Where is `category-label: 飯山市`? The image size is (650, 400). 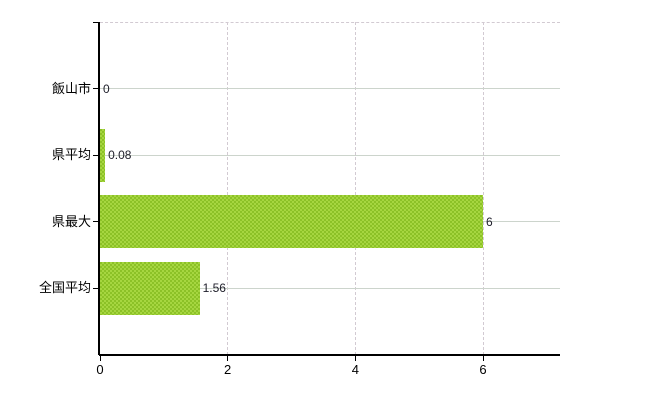 category-label: 飯山市 is located at coordinates (71, 88).